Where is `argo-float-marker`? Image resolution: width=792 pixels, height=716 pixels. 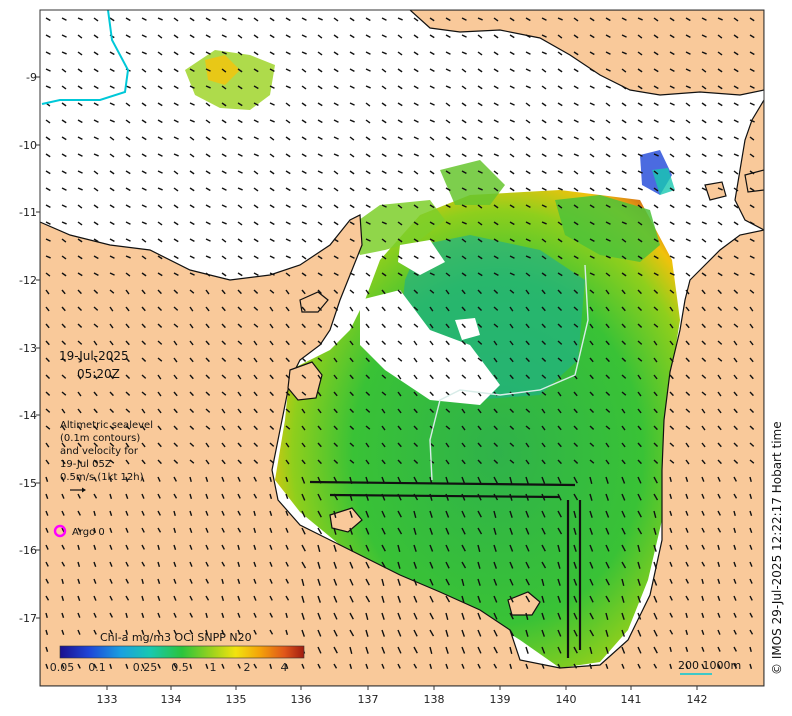 argo-float-marker is located at coordinates (60, 531).